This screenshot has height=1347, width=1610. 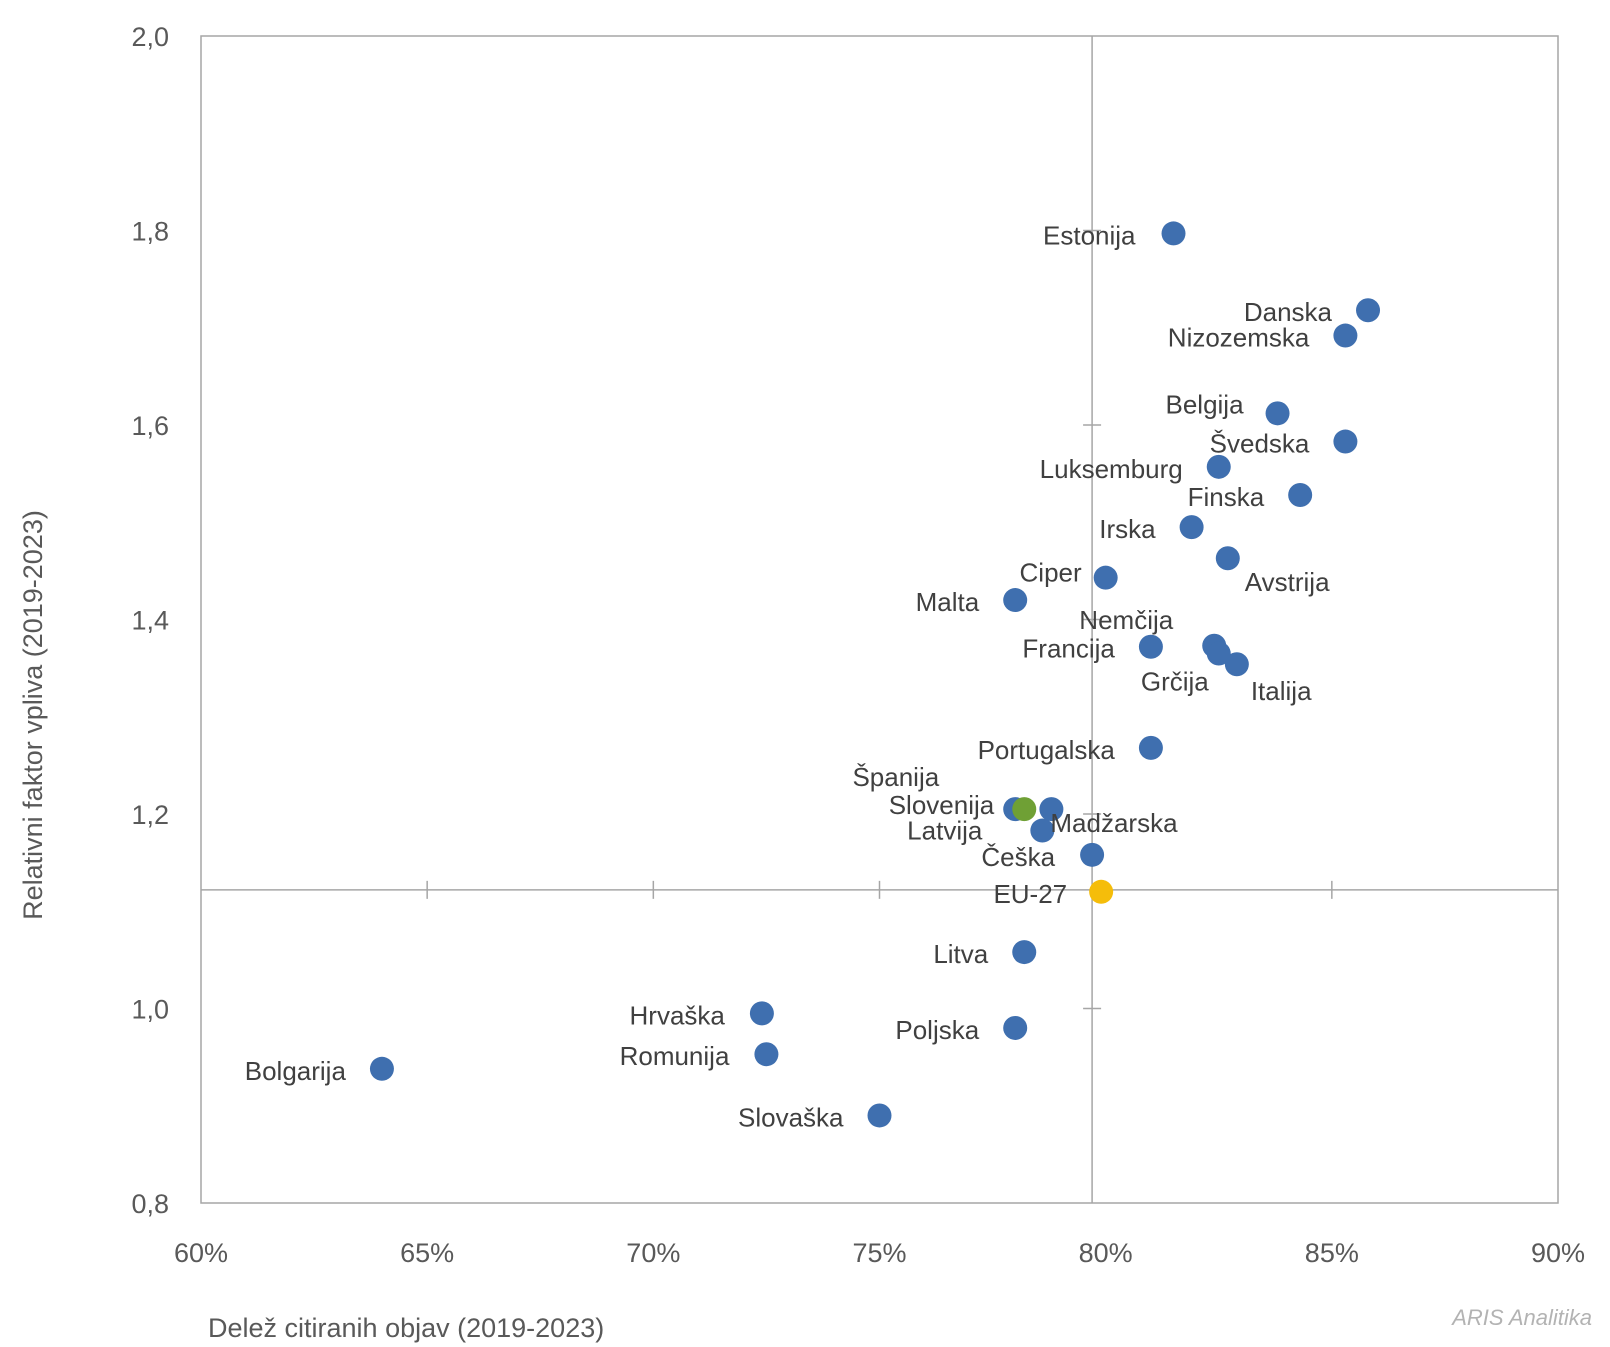 What do you see at coordinates (1521, 1317) in the screenshot?
I see `credit-text: ARIS Analitika` at bounding box center [1521, 1317].